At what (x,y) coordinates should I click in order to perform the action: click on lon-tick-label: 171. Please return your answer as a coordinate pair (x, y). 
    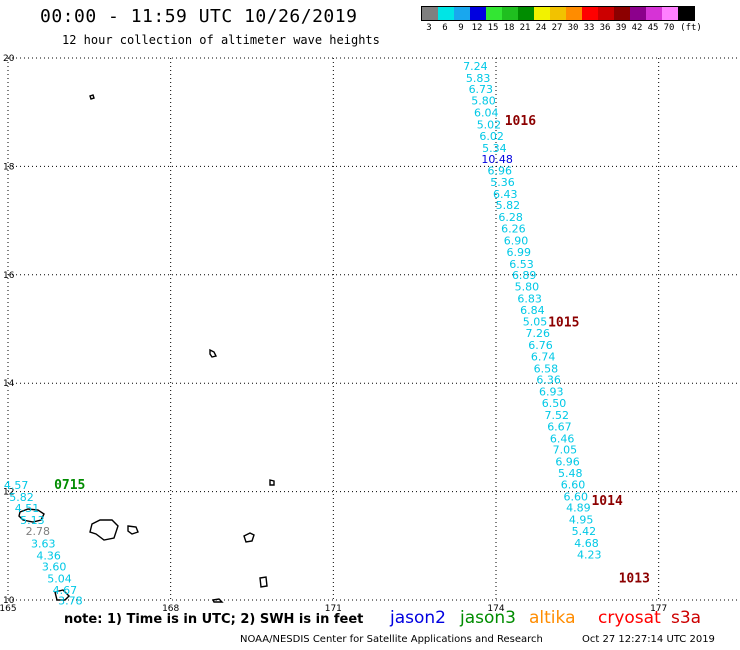
    Looking at the image, I should click on (333, 609).